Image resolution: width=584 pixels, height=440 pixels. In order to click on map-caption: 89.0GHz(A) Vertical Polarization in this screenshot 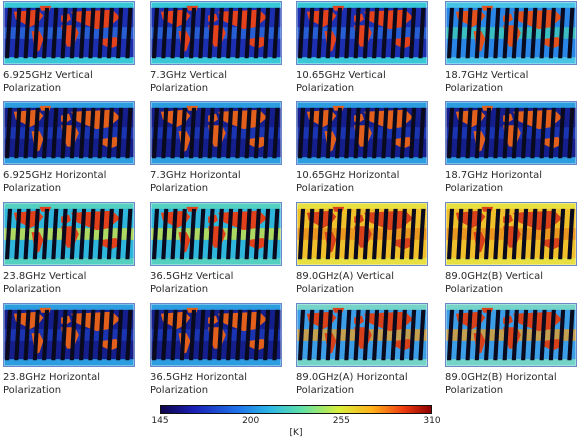, I will do `click(345, 283)`.